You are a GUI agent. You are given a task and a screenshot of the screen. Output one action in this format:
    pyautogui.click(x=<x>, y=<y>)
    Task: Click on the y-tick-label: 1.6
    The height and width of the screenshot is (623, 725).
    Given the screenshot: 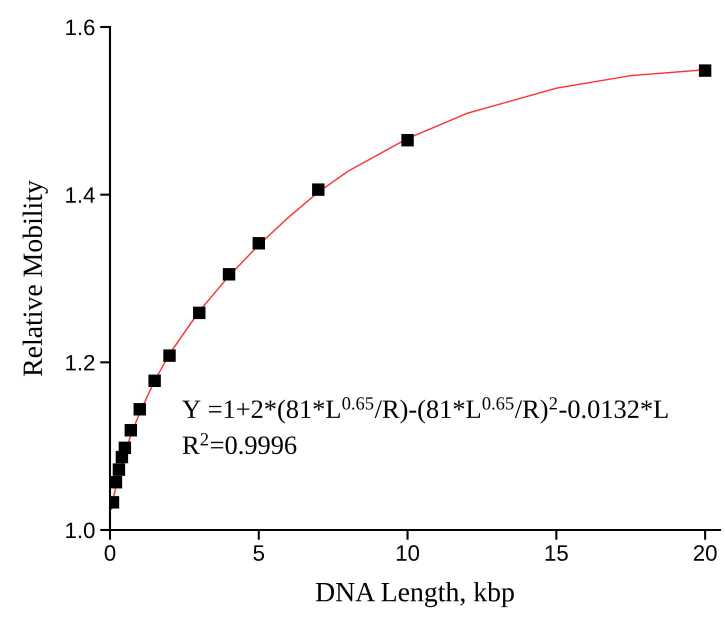 What is the action you would take?
    pyautogui.click(x=80, y=28)
    